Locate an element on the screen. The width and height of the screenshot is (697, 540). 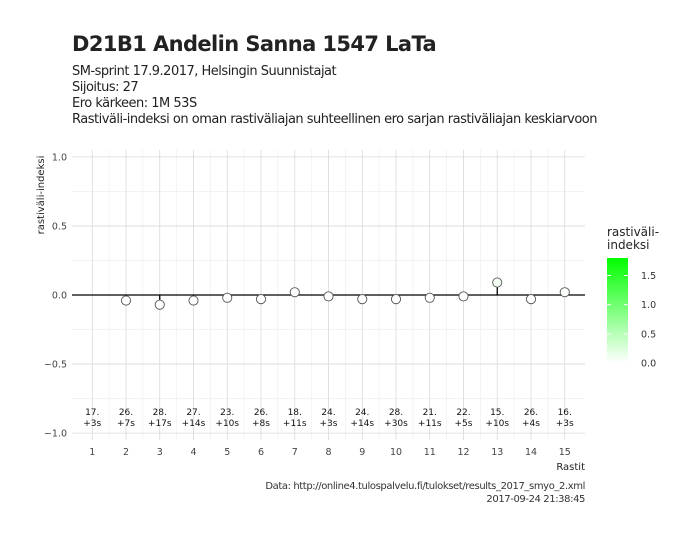
rank-label: 16. is located at coordinates (565, 413).